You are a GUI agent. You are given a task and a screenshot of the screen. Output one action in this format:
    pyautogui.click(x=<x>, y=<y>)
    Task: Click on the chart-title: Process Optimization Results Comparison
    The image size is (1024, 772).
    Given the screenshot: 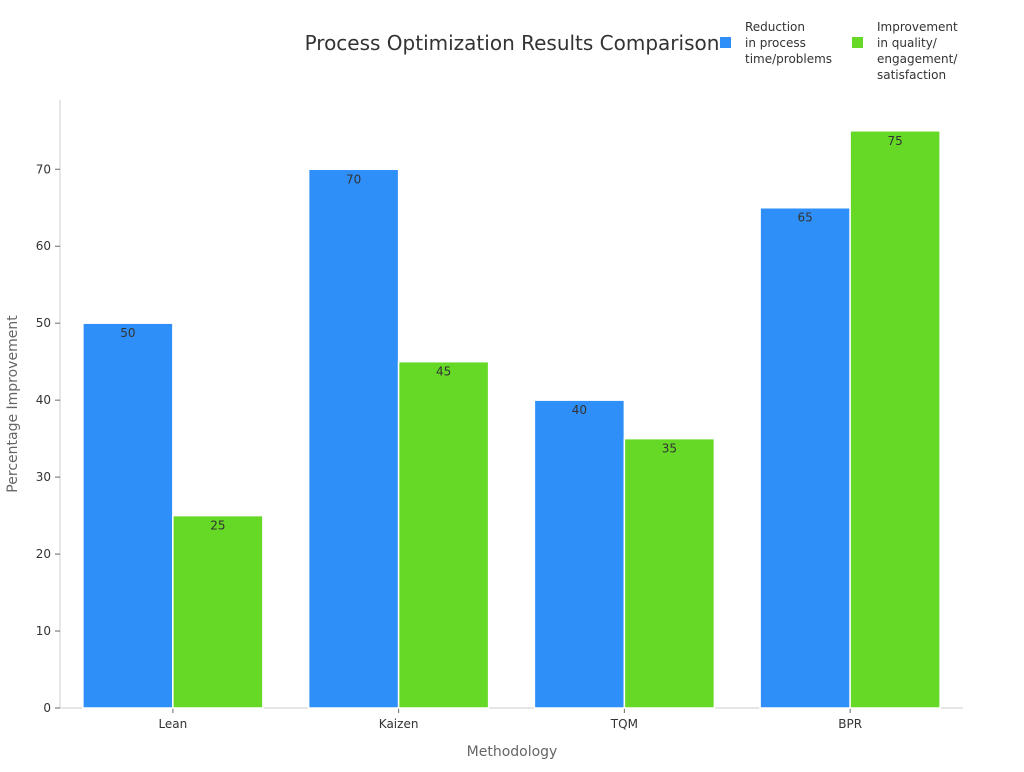 What is the action you would take?
    pyautogui.click(x=512, y=43)
    